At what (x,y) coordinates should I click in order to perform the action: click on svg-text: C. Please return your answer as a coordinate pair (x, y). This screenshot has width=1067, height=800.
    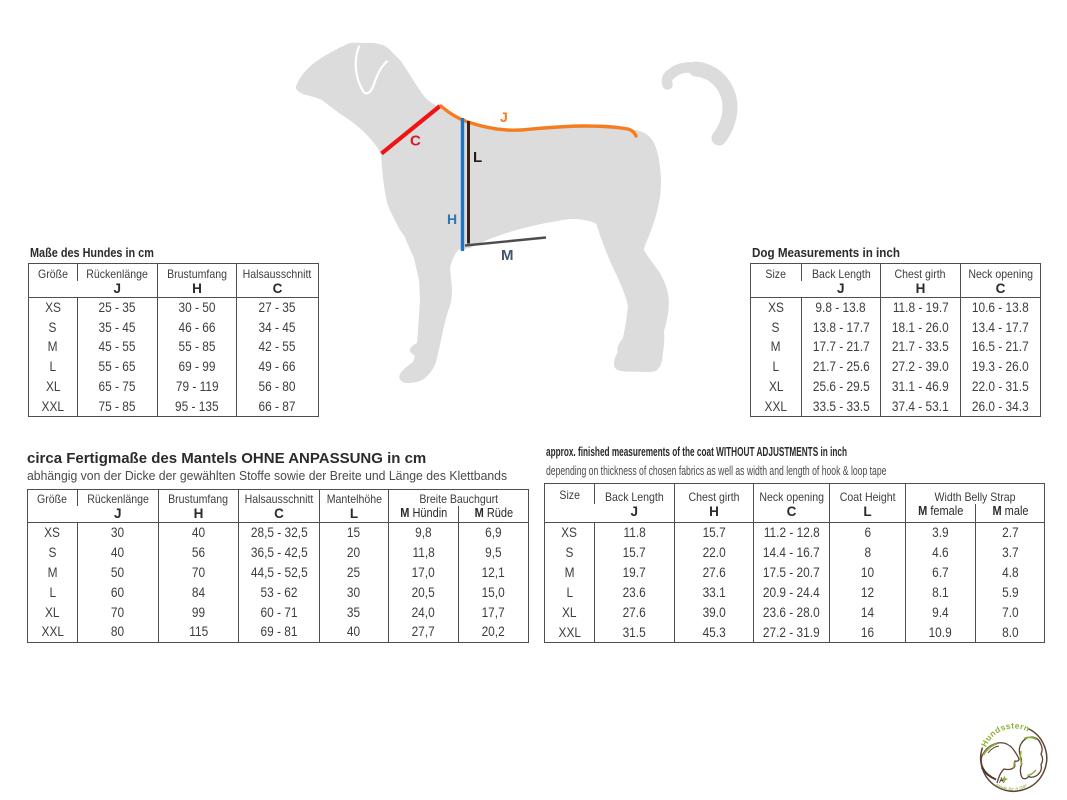
    Looking at the image, I should click on (415, 141).